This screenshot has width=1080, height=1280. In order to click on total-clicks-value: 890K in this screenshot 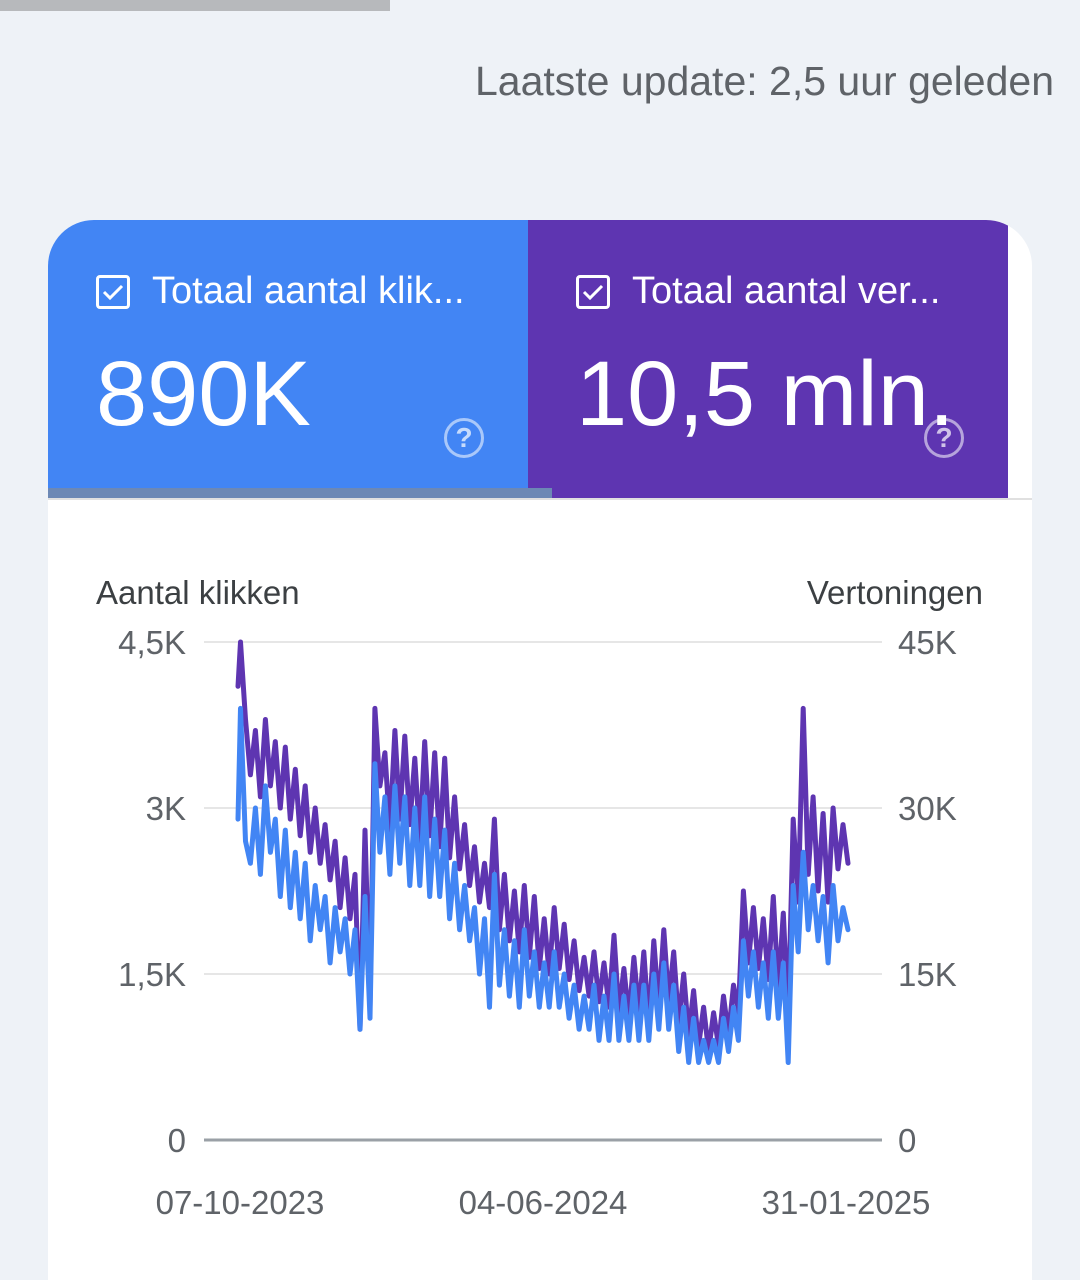, I will do `click(203, 394)`.